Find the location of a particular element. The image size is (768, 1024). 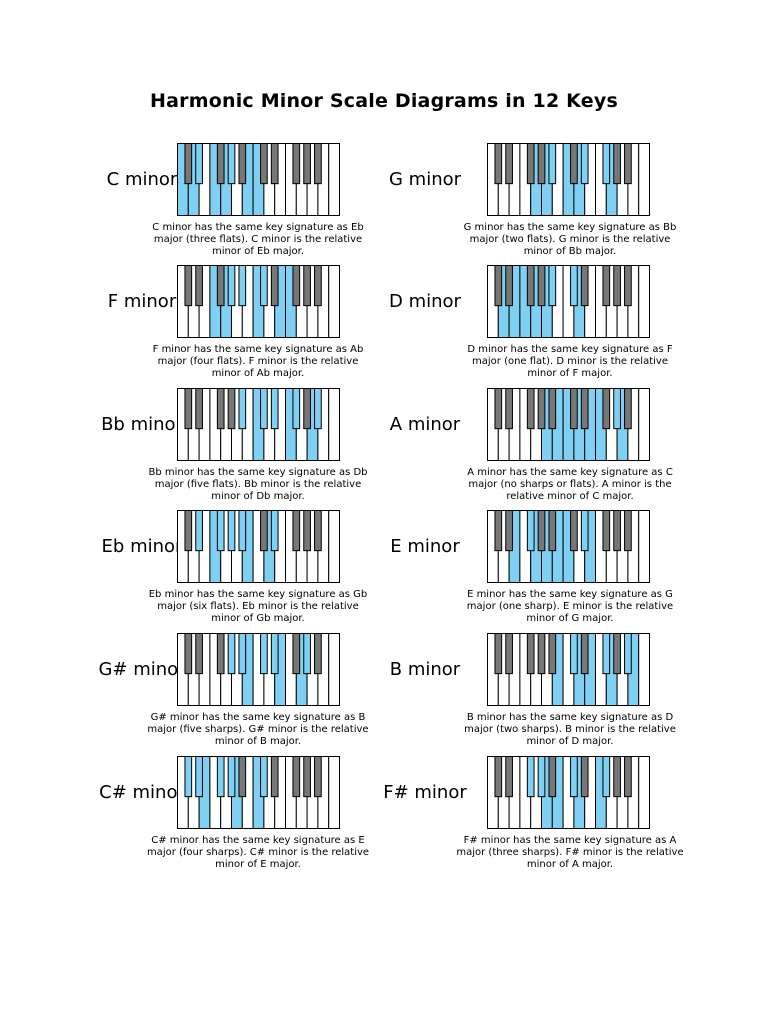

page-title: Harmonic Minor Scale Diagrams in 12 Keys is located at coordinates (384, 101).